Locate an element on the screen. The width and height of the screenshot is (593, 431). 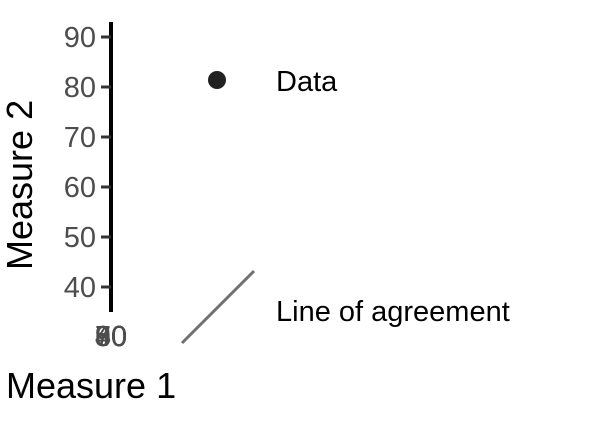
y-tick-label: 60 is located at coordinates (80, 188).